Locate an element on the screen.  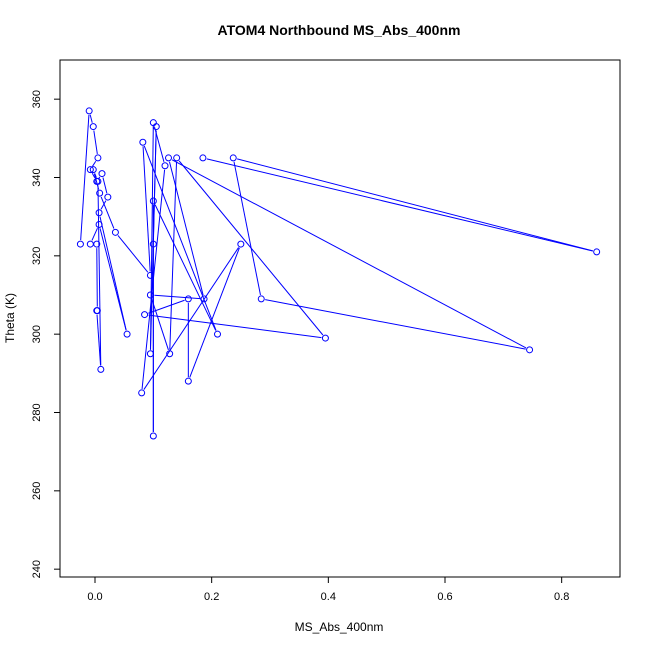
y-tick-label: 320 is located at coordinates (37, 256).